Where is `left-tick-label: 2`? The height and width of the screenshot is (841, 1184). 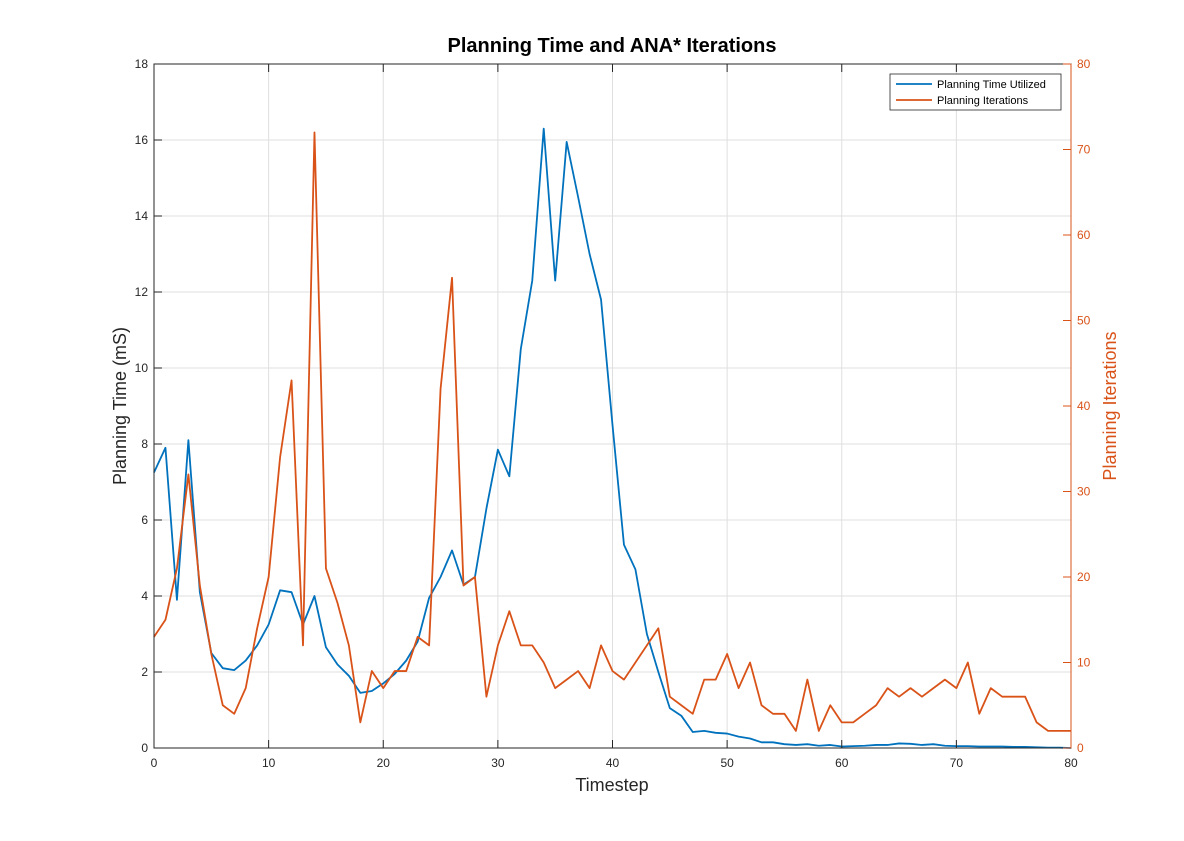
left-tick-label: 2 is located at coordinates (144, 672).